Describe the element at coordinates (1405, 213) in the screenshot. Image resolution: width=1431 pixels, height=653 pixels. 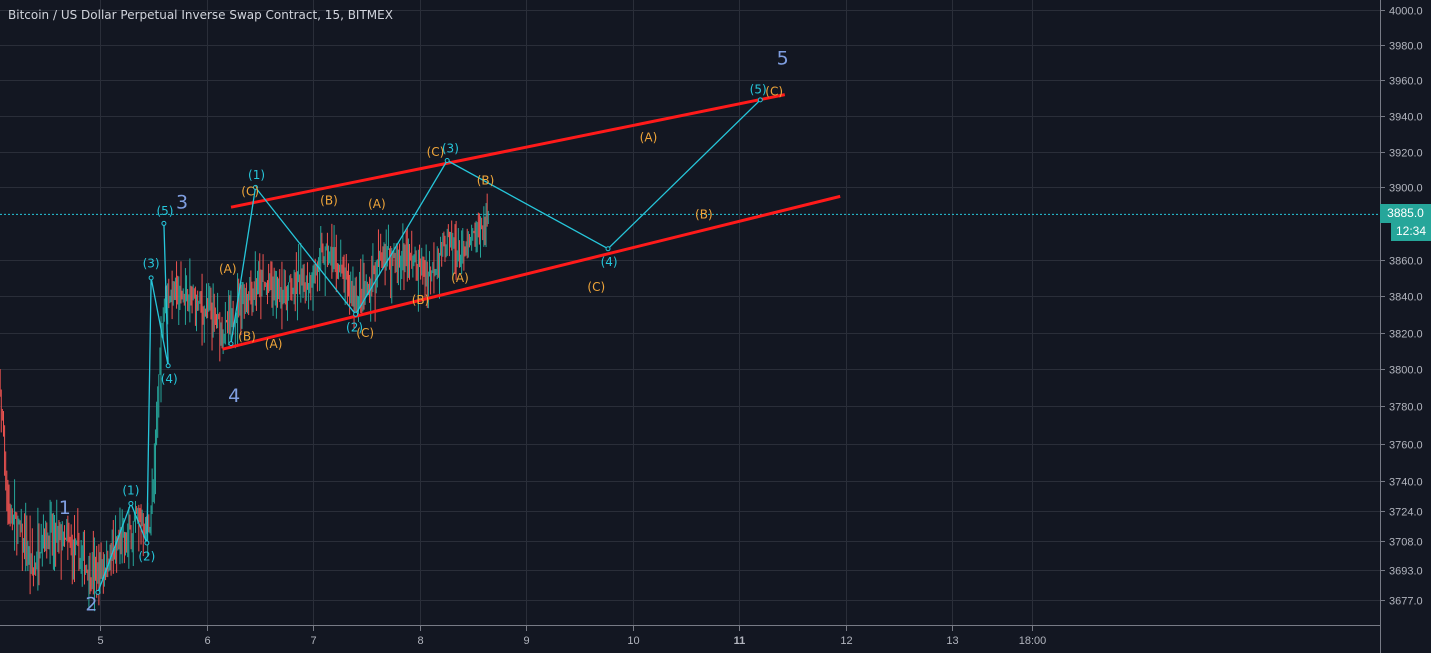
I see `last-price-tag: 3885.0` at that location.